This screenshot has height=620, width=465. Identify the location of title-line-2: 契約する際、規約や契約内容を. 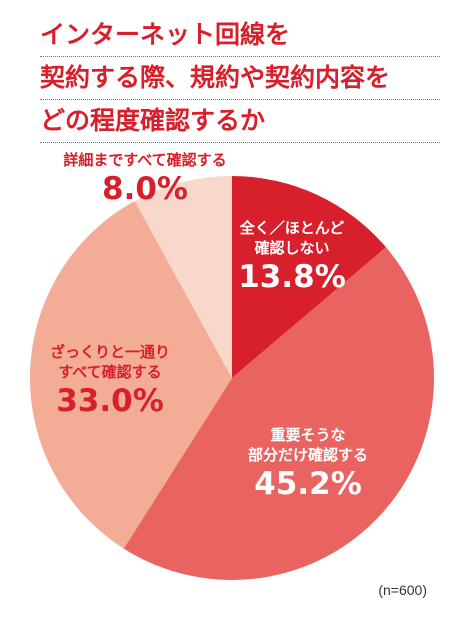
(240, 78).